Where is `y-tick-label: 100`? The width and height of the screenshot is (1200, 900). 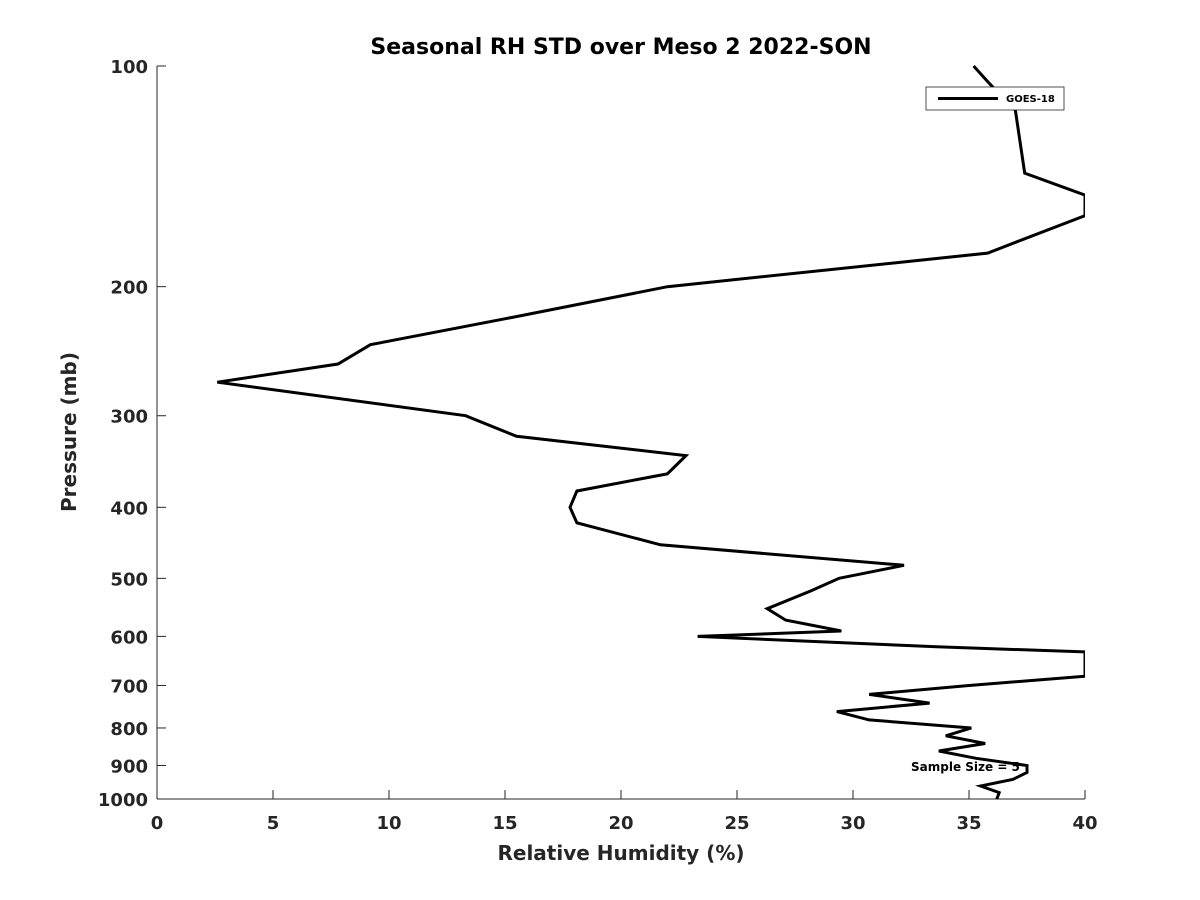 y-tick-label: 100 is located at coordinates (129, 67).